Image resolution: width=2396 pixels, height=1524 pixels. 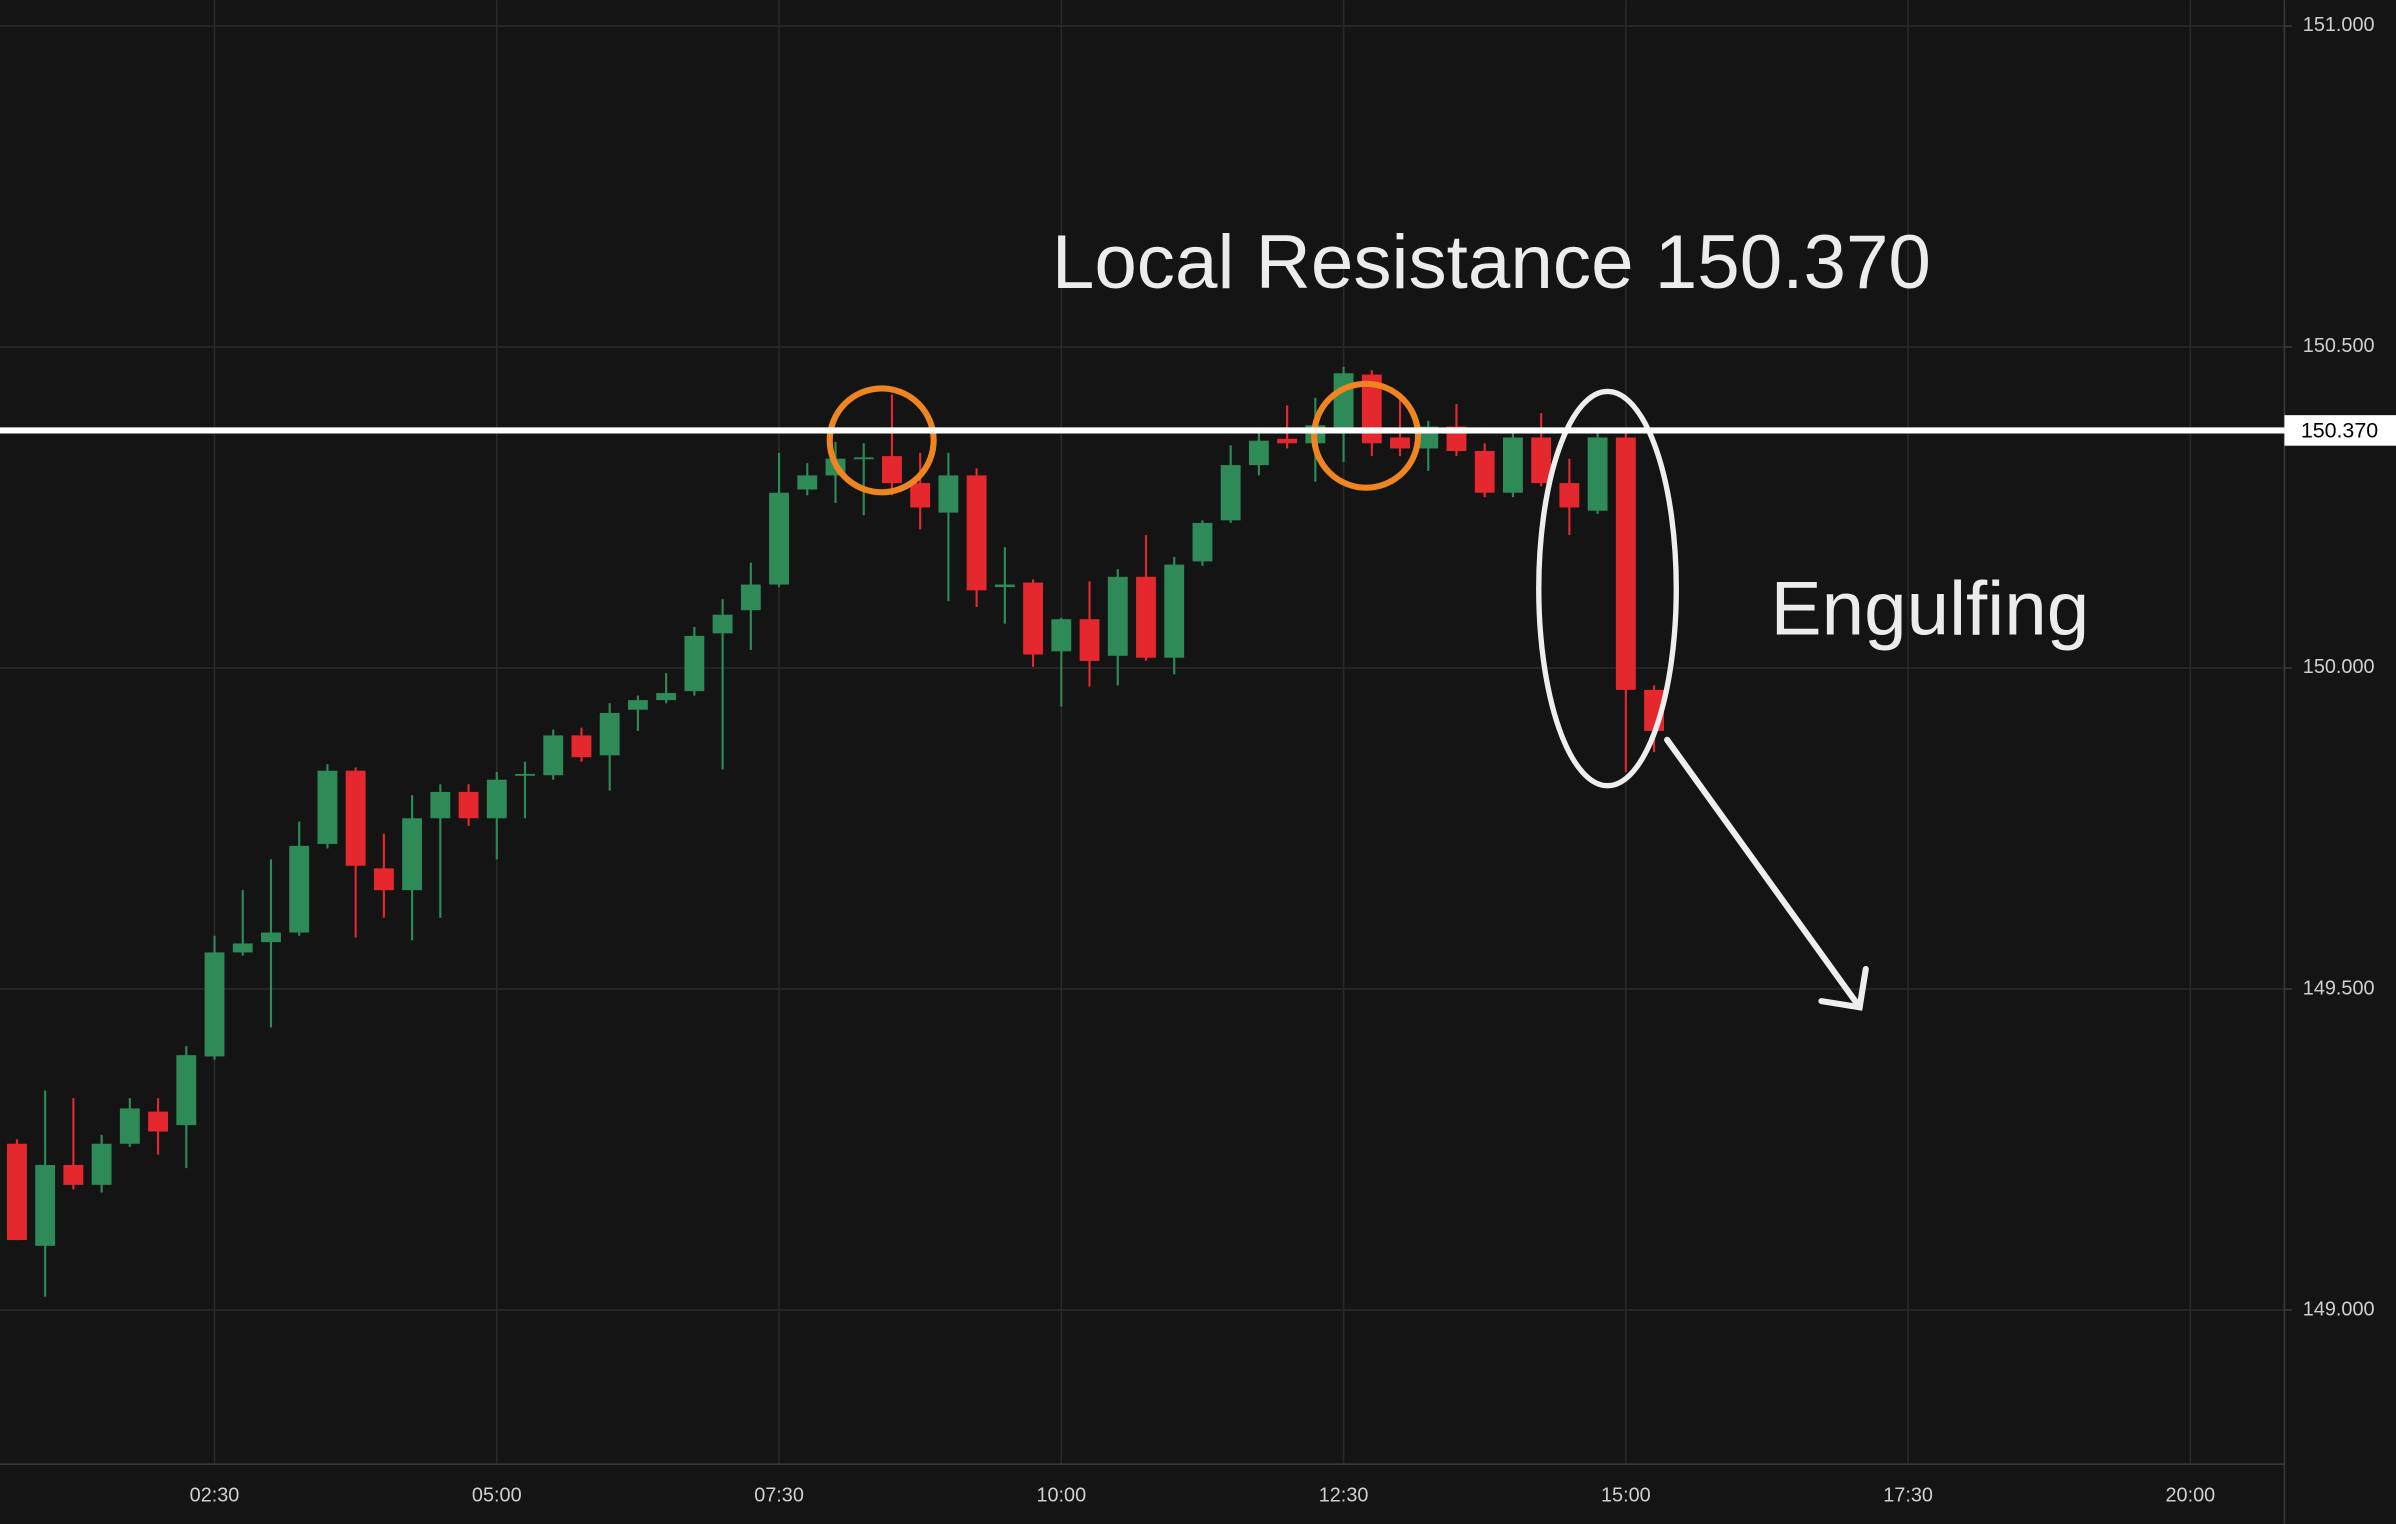 What do you see at coordinates (497, 1495) in the screenshot?
I see `x-tick-label: 05:00` at bounding box center [497, 1495].